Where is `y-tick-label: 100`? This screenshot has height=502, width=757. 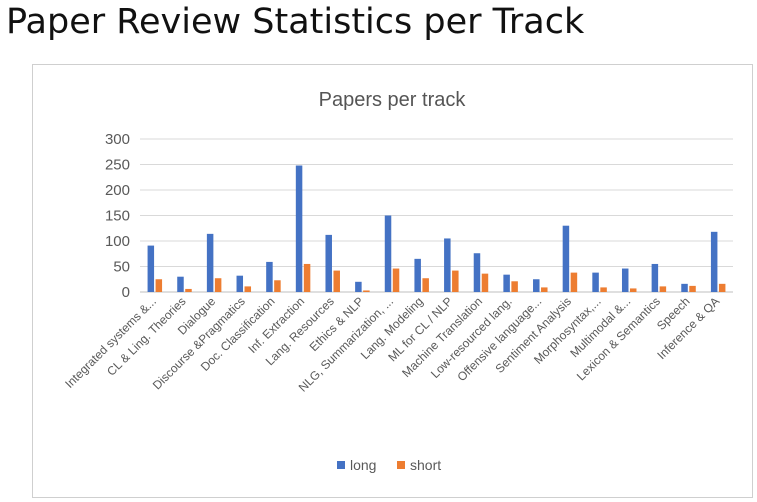
y-tick-label: 100 is located at coordinates (117, 241).